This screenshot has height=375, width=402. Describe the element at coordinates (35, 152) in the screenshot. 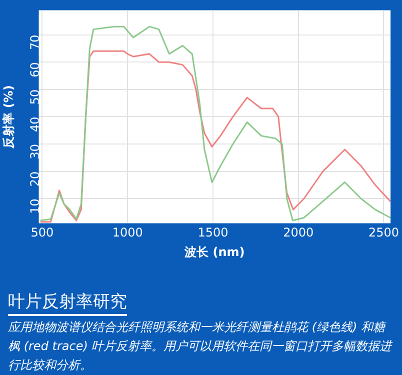

I see `y-tick-label: 30` at that location.